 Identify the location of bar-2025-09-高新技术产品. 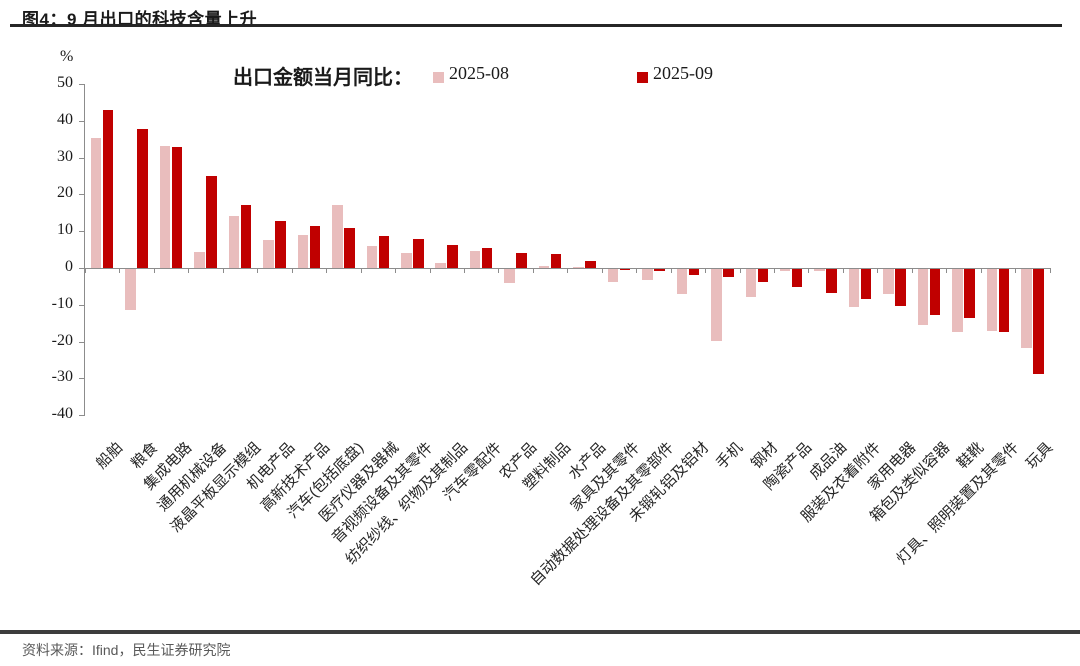
(315, 246).